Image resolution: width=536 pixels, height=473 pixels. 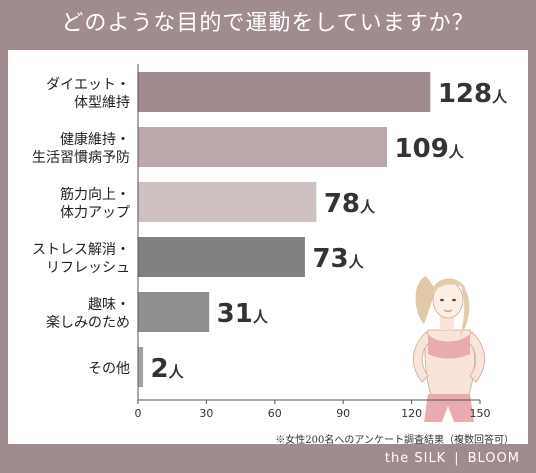 I want to click on value-number: 78, so click(x=342, y=204).